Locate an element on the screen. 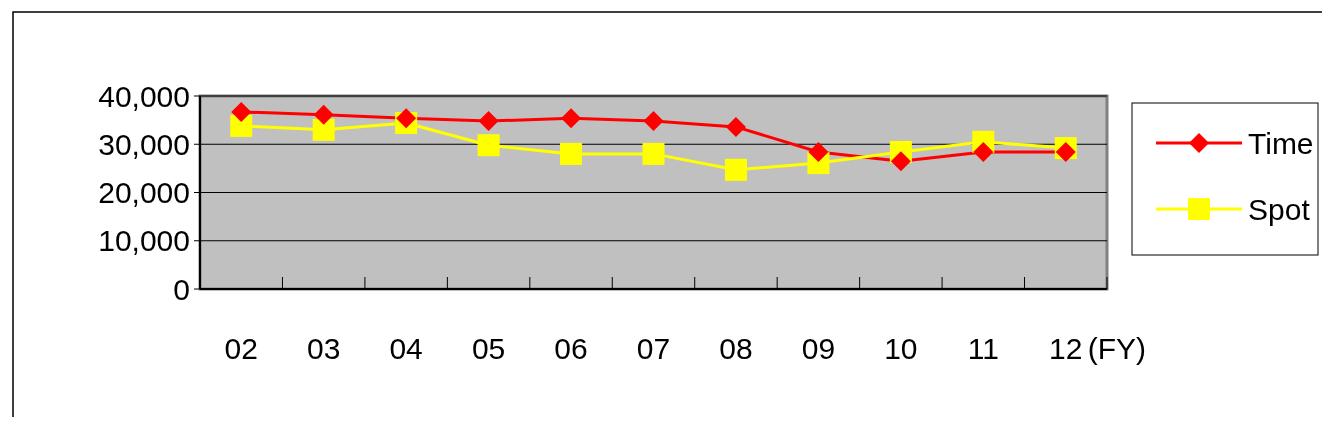 This screenshot has height=425, width=1330. x-tick-label: 04 is located at coordinates (406, 348).